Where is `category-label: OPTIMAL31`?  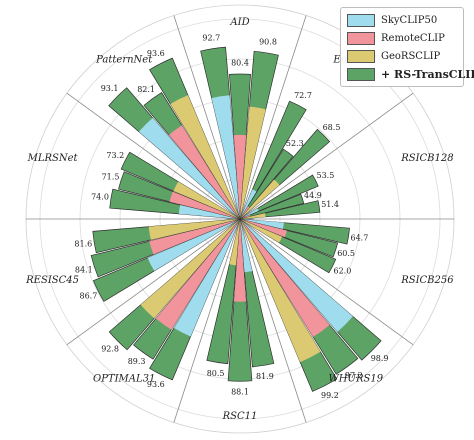
category-label: OPTIMAL31 is located at coordinates (124, 378).